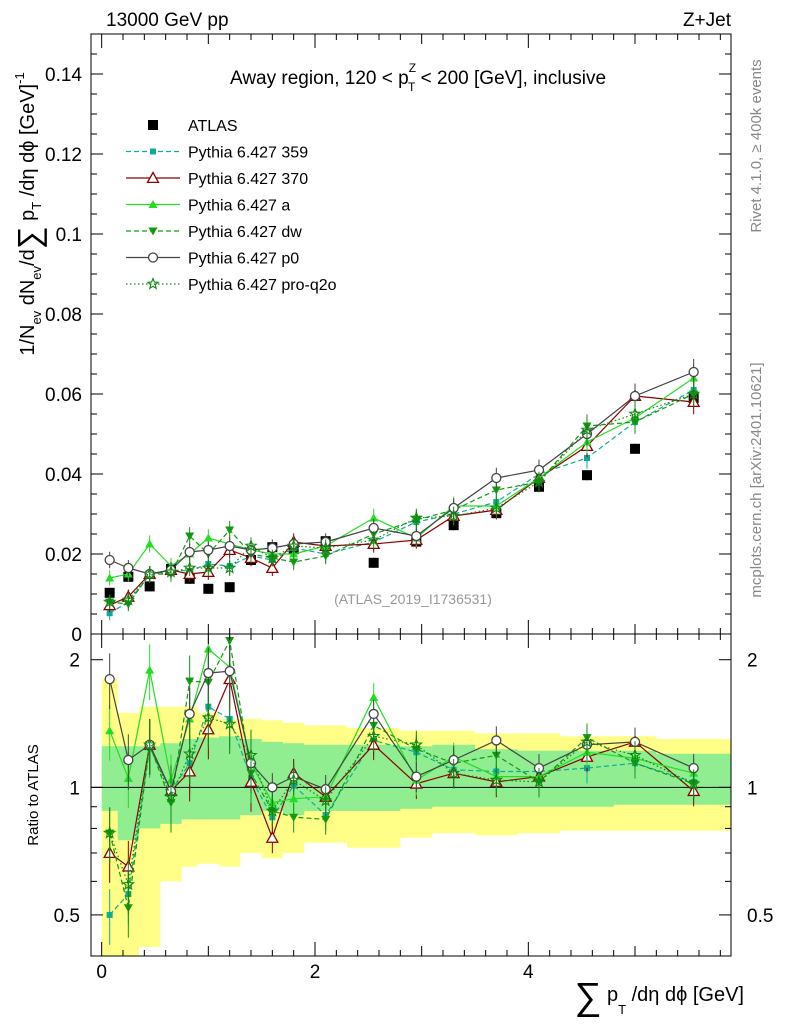 The image size is (786, 1024). I want to click on ratio-y-tick-label: 2, so click(74, 661).